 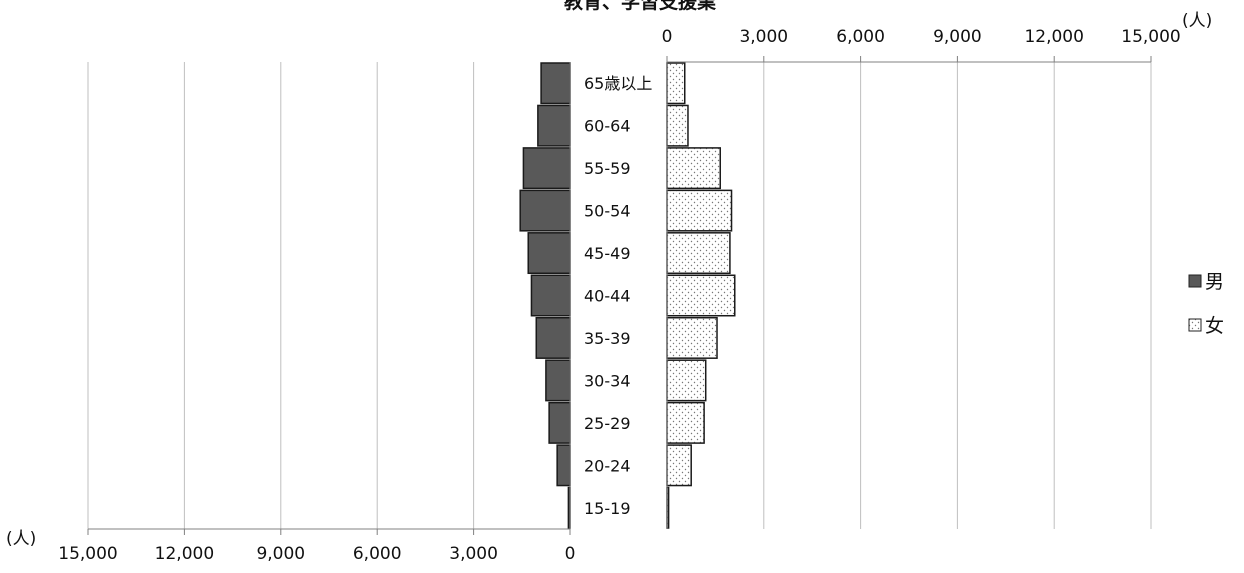 What do you see at coordinates (607, 168) in the screenshot?
I see `age-label: 55-59` at bounding box center [607, 168].